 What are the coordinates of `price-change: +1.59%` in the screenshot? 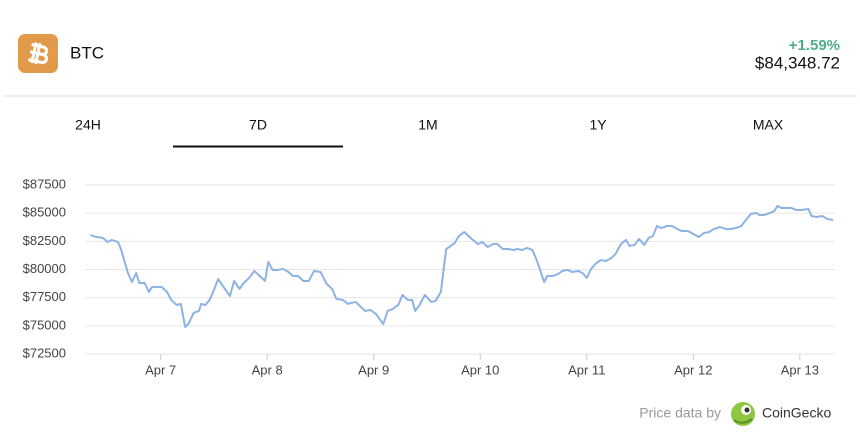 It's located at (814, 45).